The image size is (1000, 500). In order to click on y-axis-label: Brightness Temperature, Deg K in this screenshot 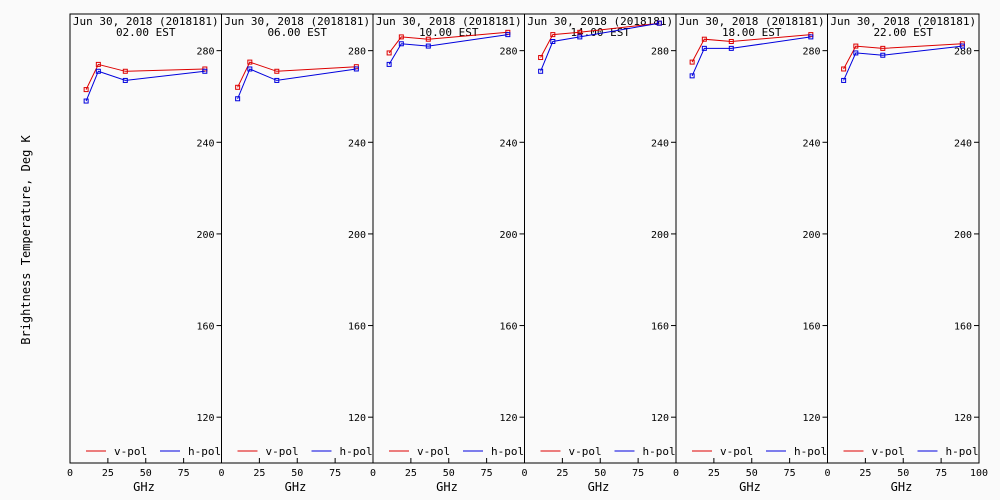, I will do `click(26, 239)`.